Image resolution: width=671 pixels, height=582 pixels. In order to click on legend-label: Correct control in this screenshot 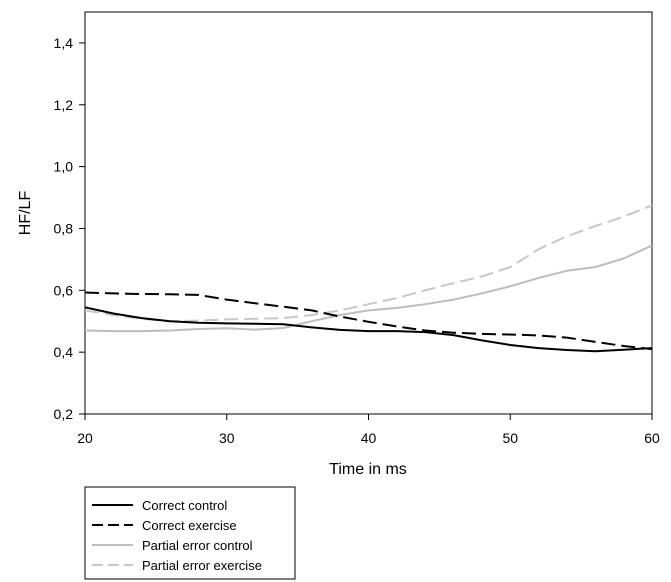, I will do `click(184, 505)`.